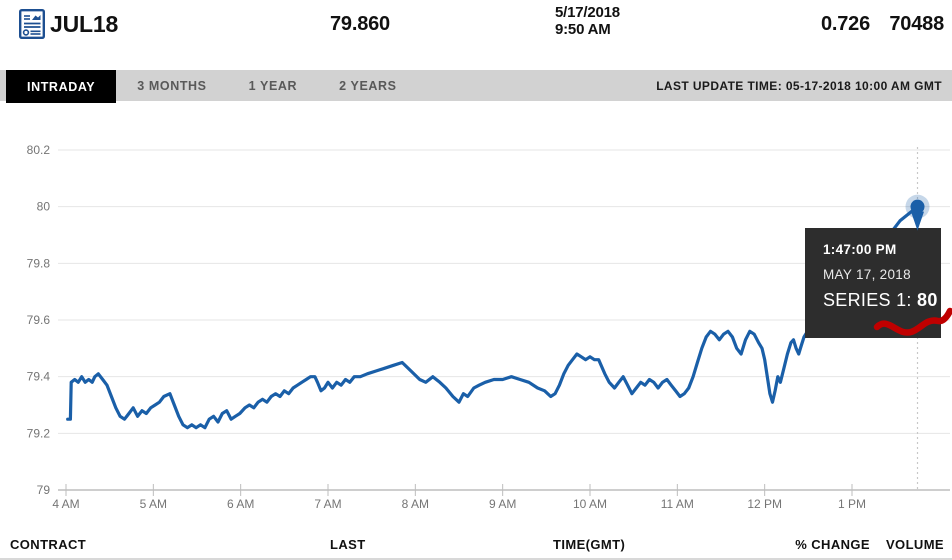  I want to click on y-tick-label: 80, so click(44, 207).